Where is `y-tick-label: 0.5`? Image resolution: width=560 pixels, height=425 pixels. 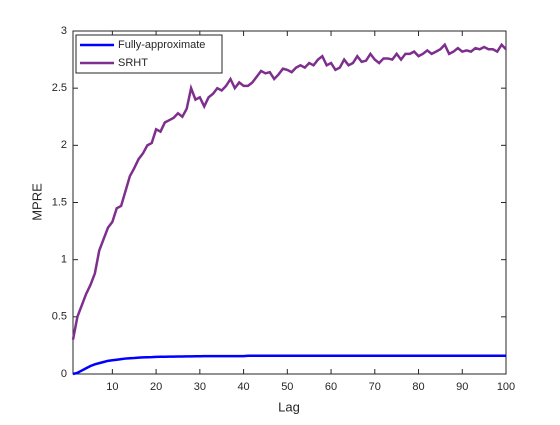
y-tick-label: 0.5 is located at coordinates (59, 317).